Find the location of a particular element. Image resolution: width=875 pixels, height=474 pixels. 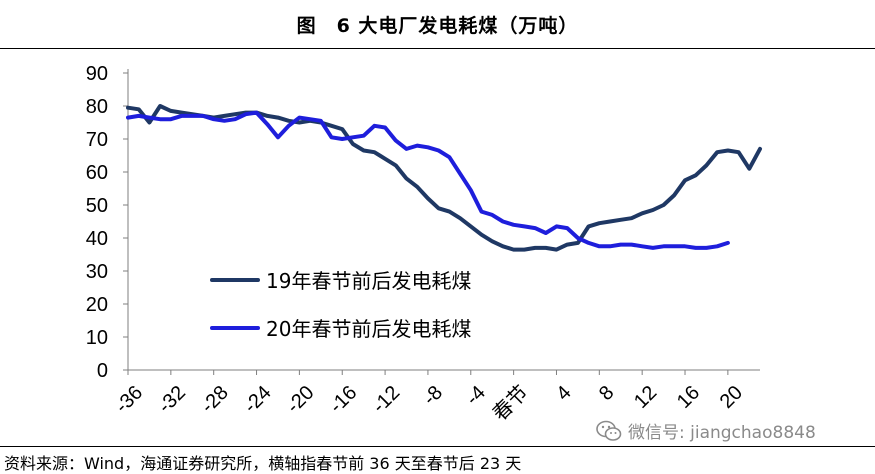

x-tick-label: 春节 is located at coordinates (510, 403).